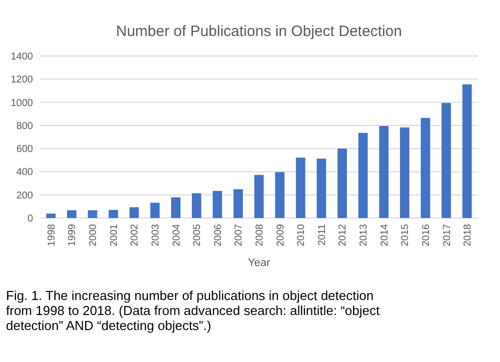 The image size is (500, 362). Describe the element at coordinates (259, 31) in the screenshot. I see `chart-title: Number of Publications in Object Detection` at that location.